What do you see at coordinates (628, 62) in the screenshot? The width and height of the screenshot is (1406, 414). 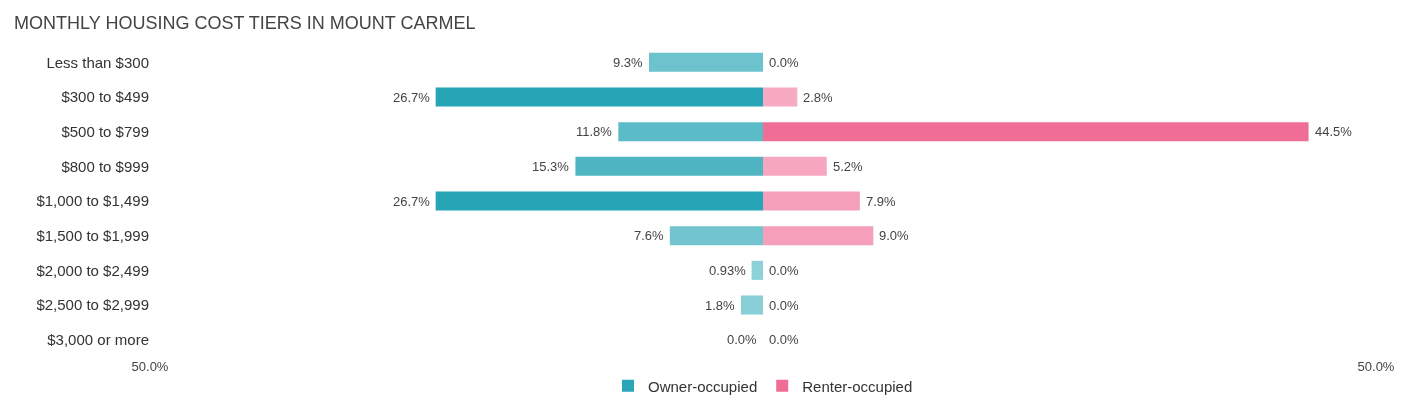 I see `data-label: 9.3%` at bounding box center [628, 62].